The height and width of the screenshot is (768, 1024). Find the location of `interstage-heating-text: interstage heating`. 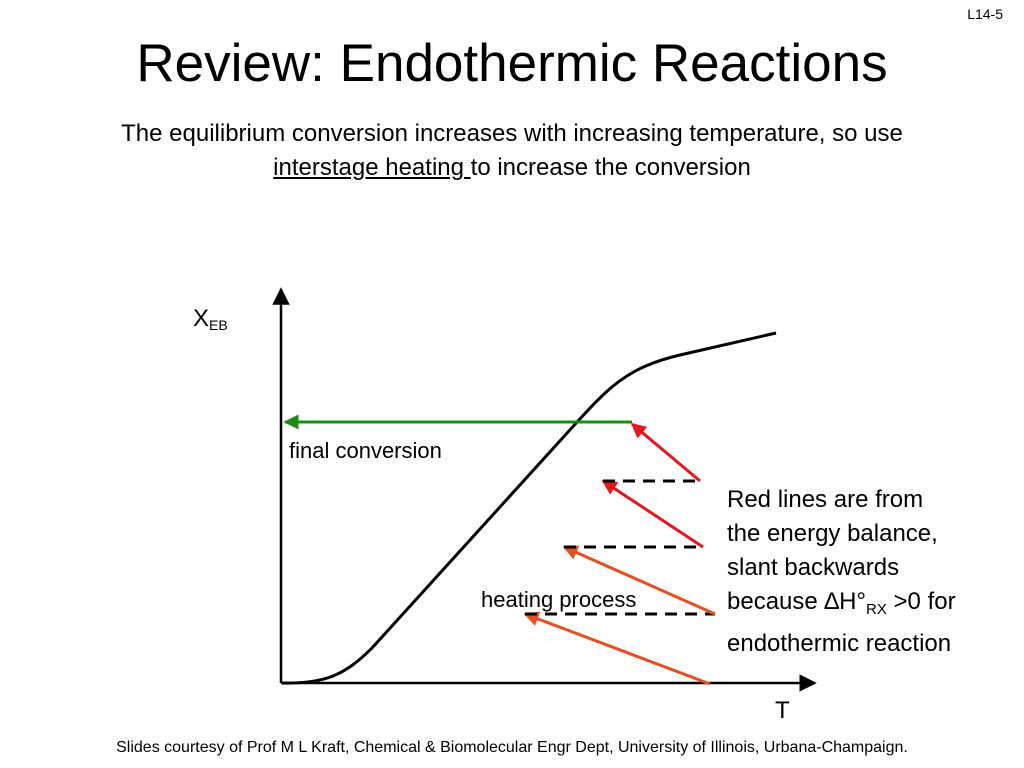

interstage-heating-text: interstage heating is located at coordinates (372, 167).